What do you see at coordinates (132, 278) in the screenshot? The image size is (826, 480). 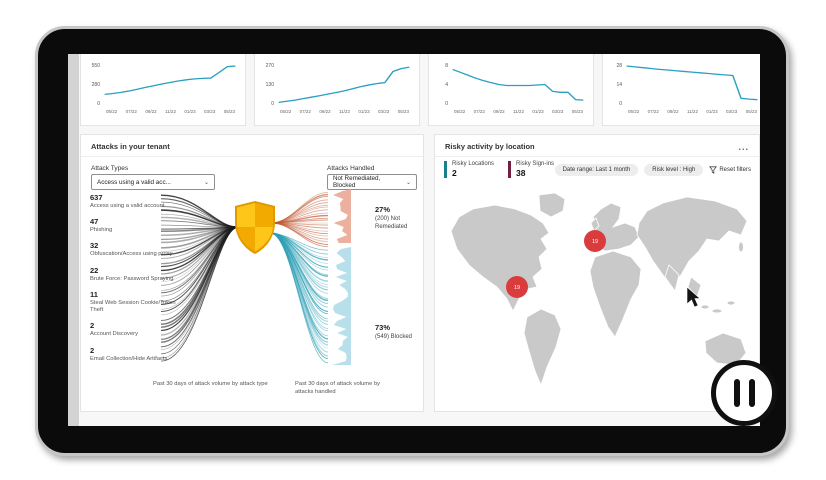 I see `attack-label: Brute Force: Password Spraying` at bounding box center [132, 278].